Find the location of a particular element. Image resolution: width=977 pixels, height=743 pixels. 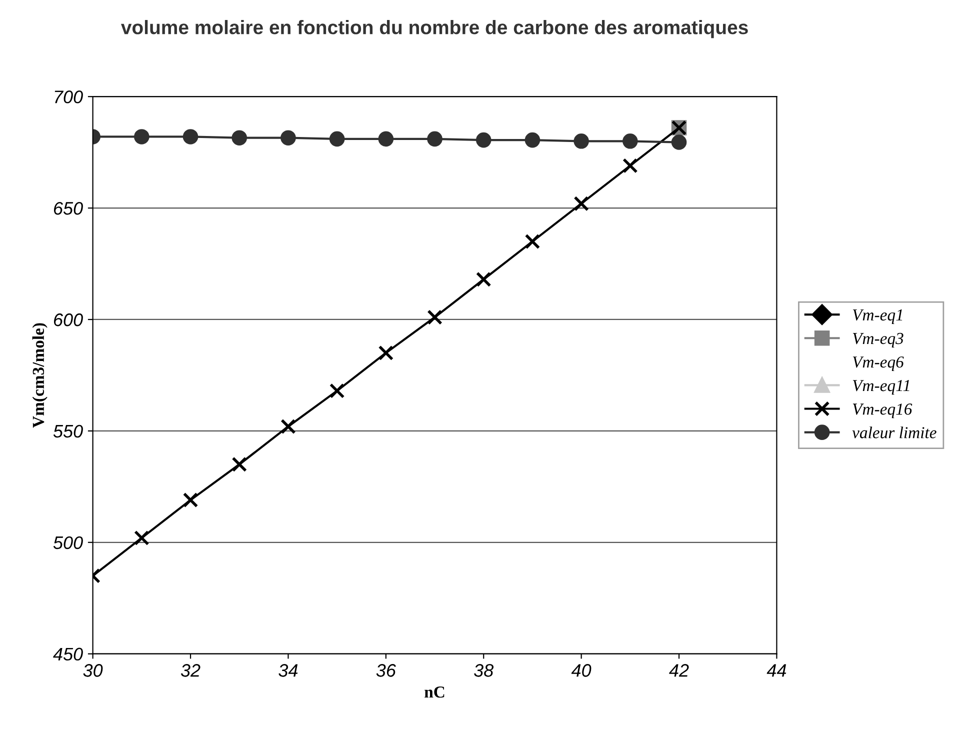

y-tick-label: 700 is located at coordinates (68, 97).